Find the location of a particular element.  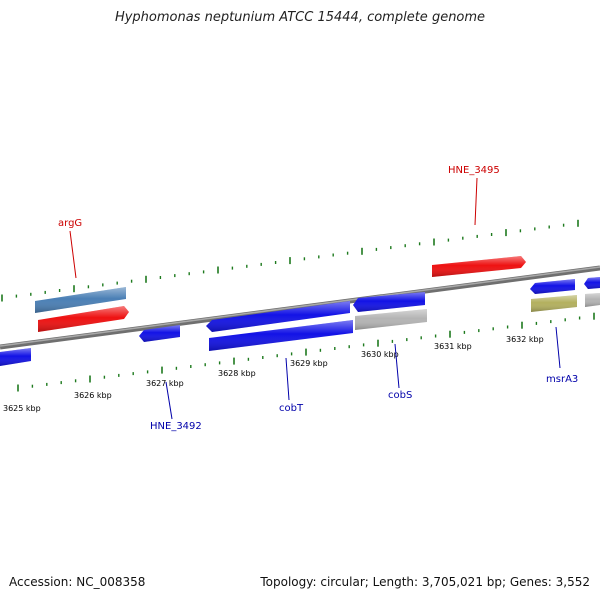

label-HNE_3495: HNE_3495 is located at coordinates (474, 170).